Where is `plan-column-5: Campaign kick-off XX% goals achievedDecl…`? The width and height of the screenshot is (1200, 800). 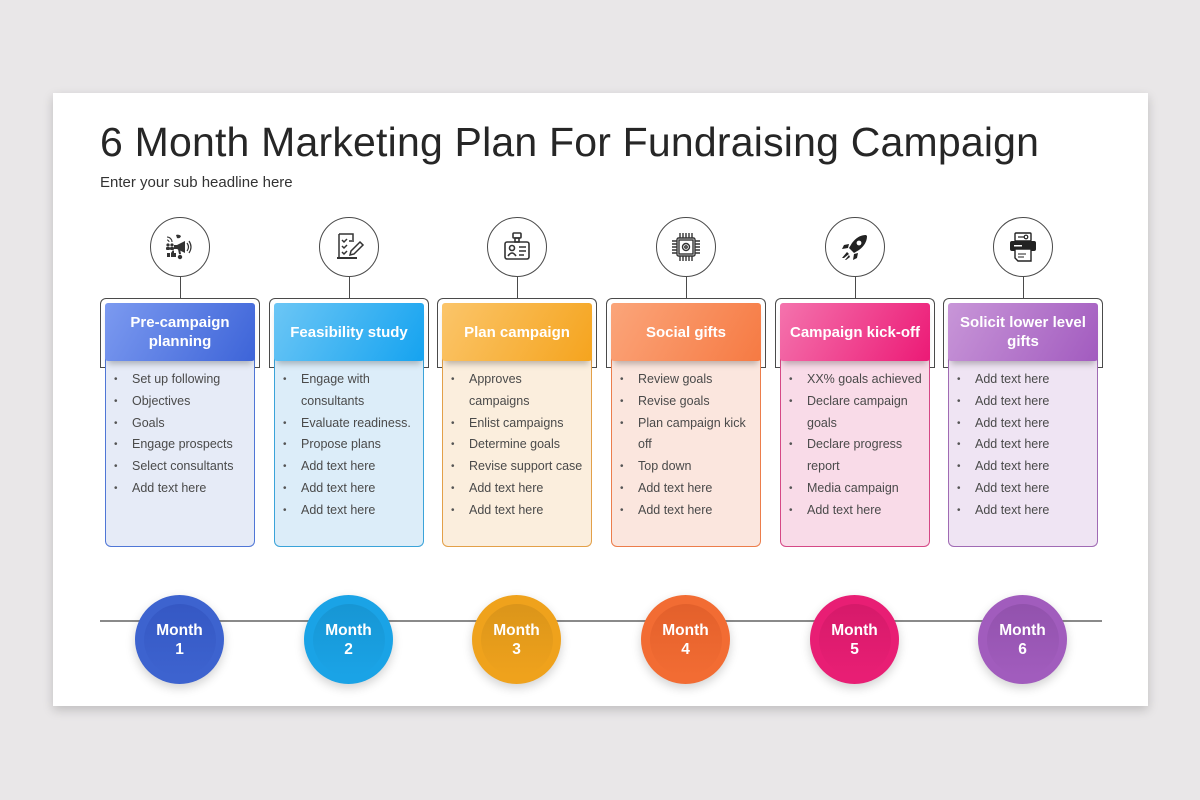 plan-column-5: Campaign kick-off XX% goals achievedDecl… is located at coordinates (855, 450).